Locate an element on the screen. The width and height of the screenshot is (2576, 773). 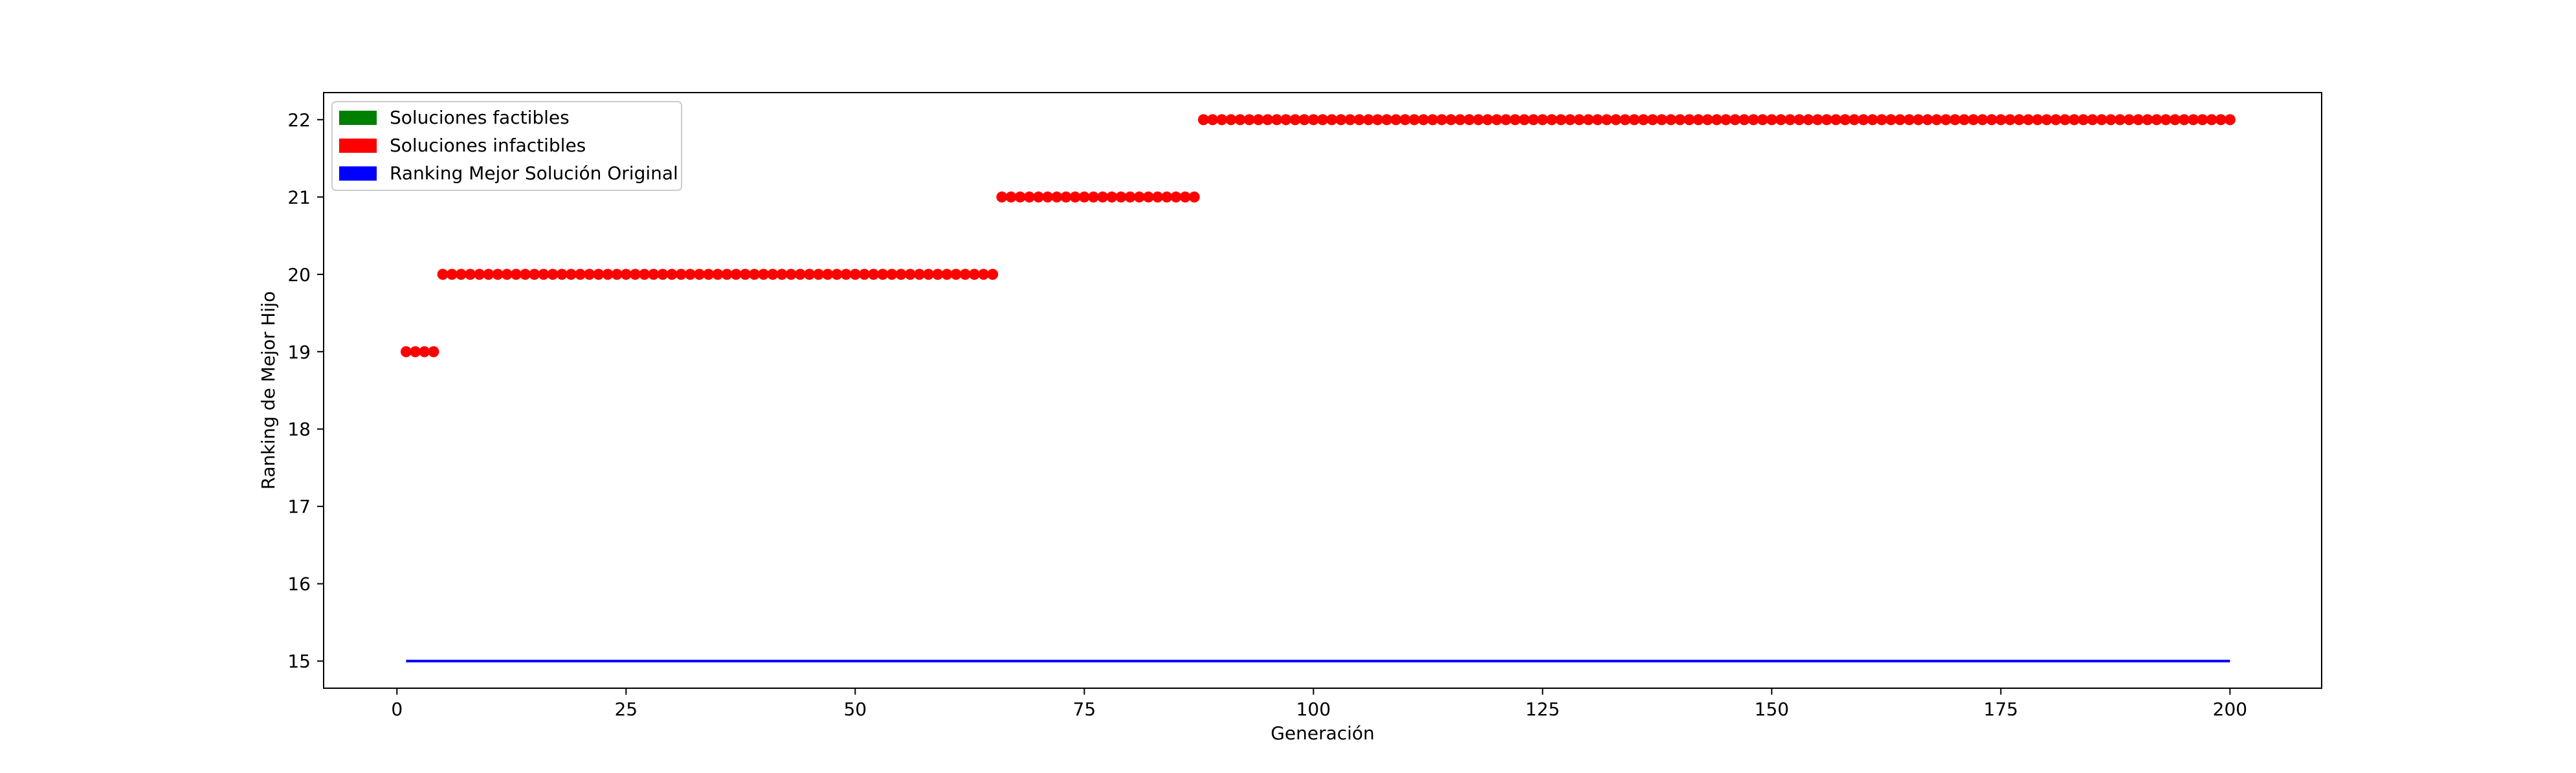
y-tick-label: 19 is located at coordinates (299, 352).